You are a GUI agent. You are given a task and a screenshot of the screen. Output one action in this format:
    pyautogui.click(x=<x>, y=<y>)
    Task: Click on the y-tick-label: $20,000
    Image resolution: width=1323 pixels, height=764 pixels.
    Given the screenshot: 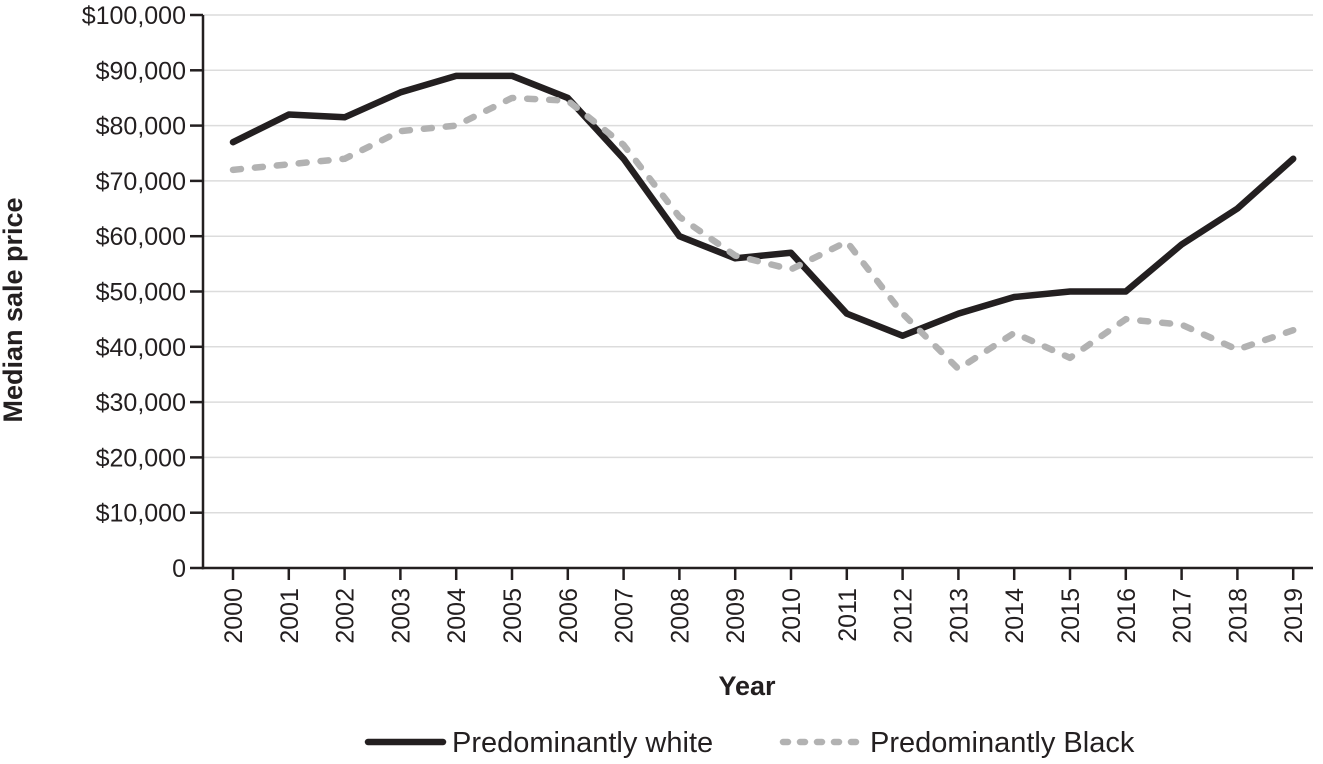 What is the action you would take?
    pyautogui.click(x=141, y=458)
    